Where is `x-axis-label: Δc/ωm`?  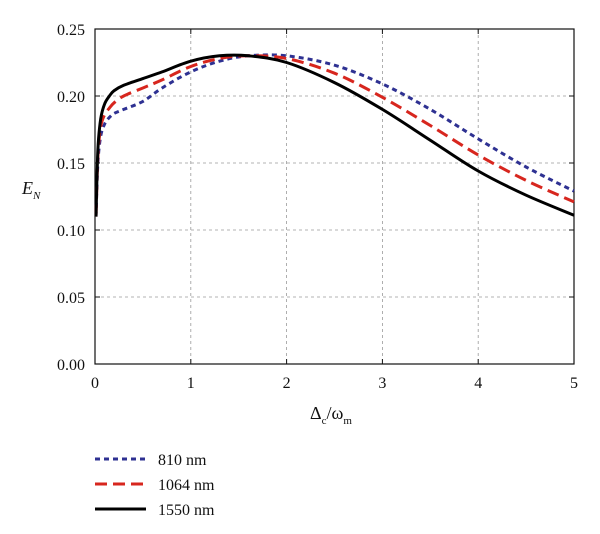 x-axis-label: Δc/ωm is located at coordinates (331, 415).